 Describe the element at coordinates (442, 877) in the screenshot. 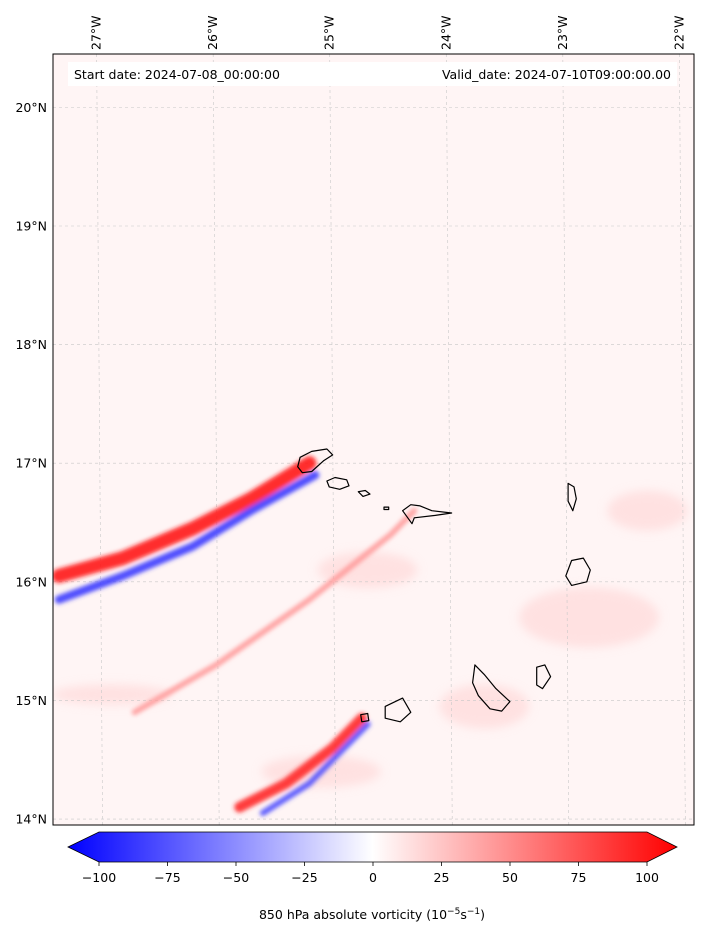

I see `colorbar-tick-label: 25` at that location.